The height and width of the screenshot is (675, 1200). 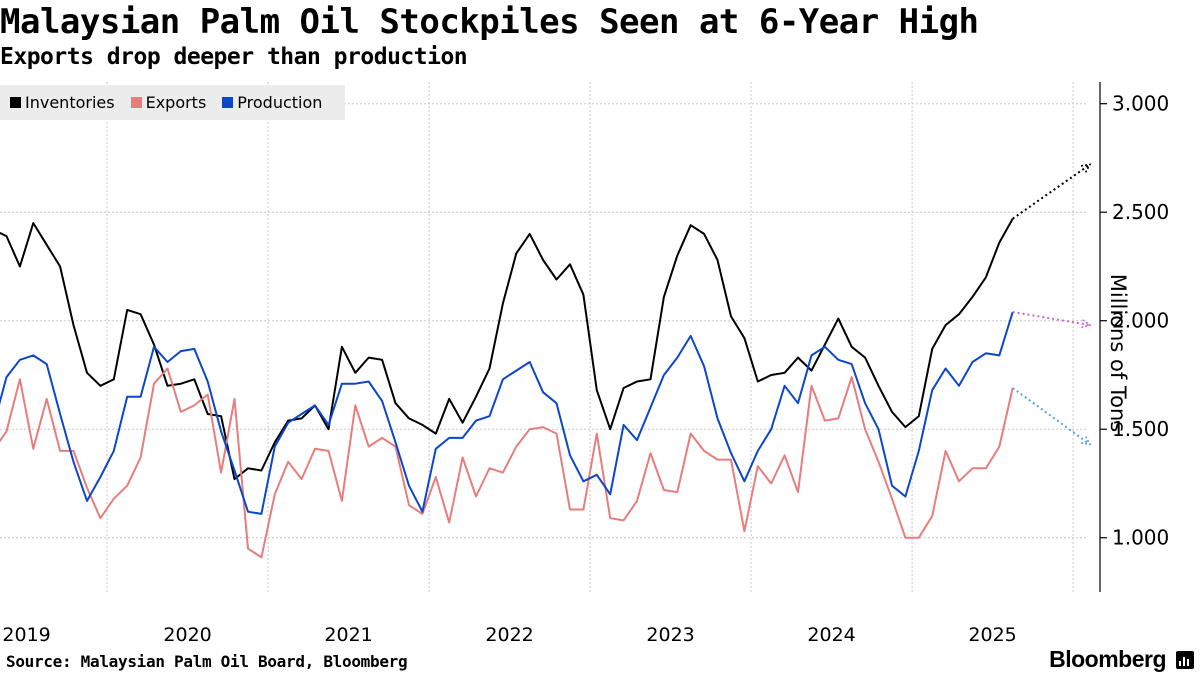 What do you see at coordinates (670, 635) in the screenshot?
I see `x-tick-label: 2023` at bounding box center [670, 635].